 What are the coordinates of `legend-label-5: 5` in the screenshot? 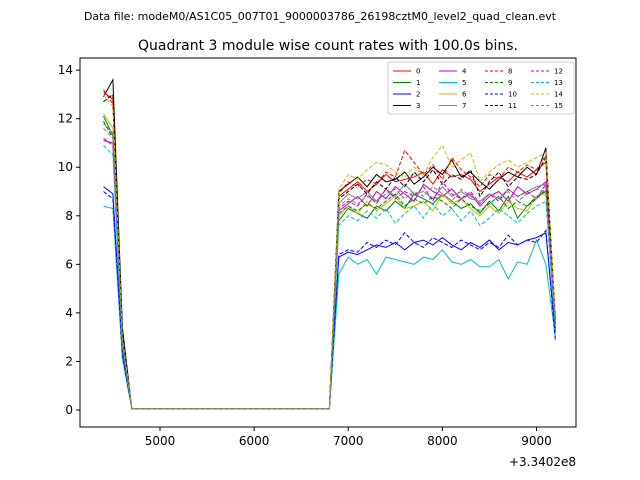 It's located at (464, 83).